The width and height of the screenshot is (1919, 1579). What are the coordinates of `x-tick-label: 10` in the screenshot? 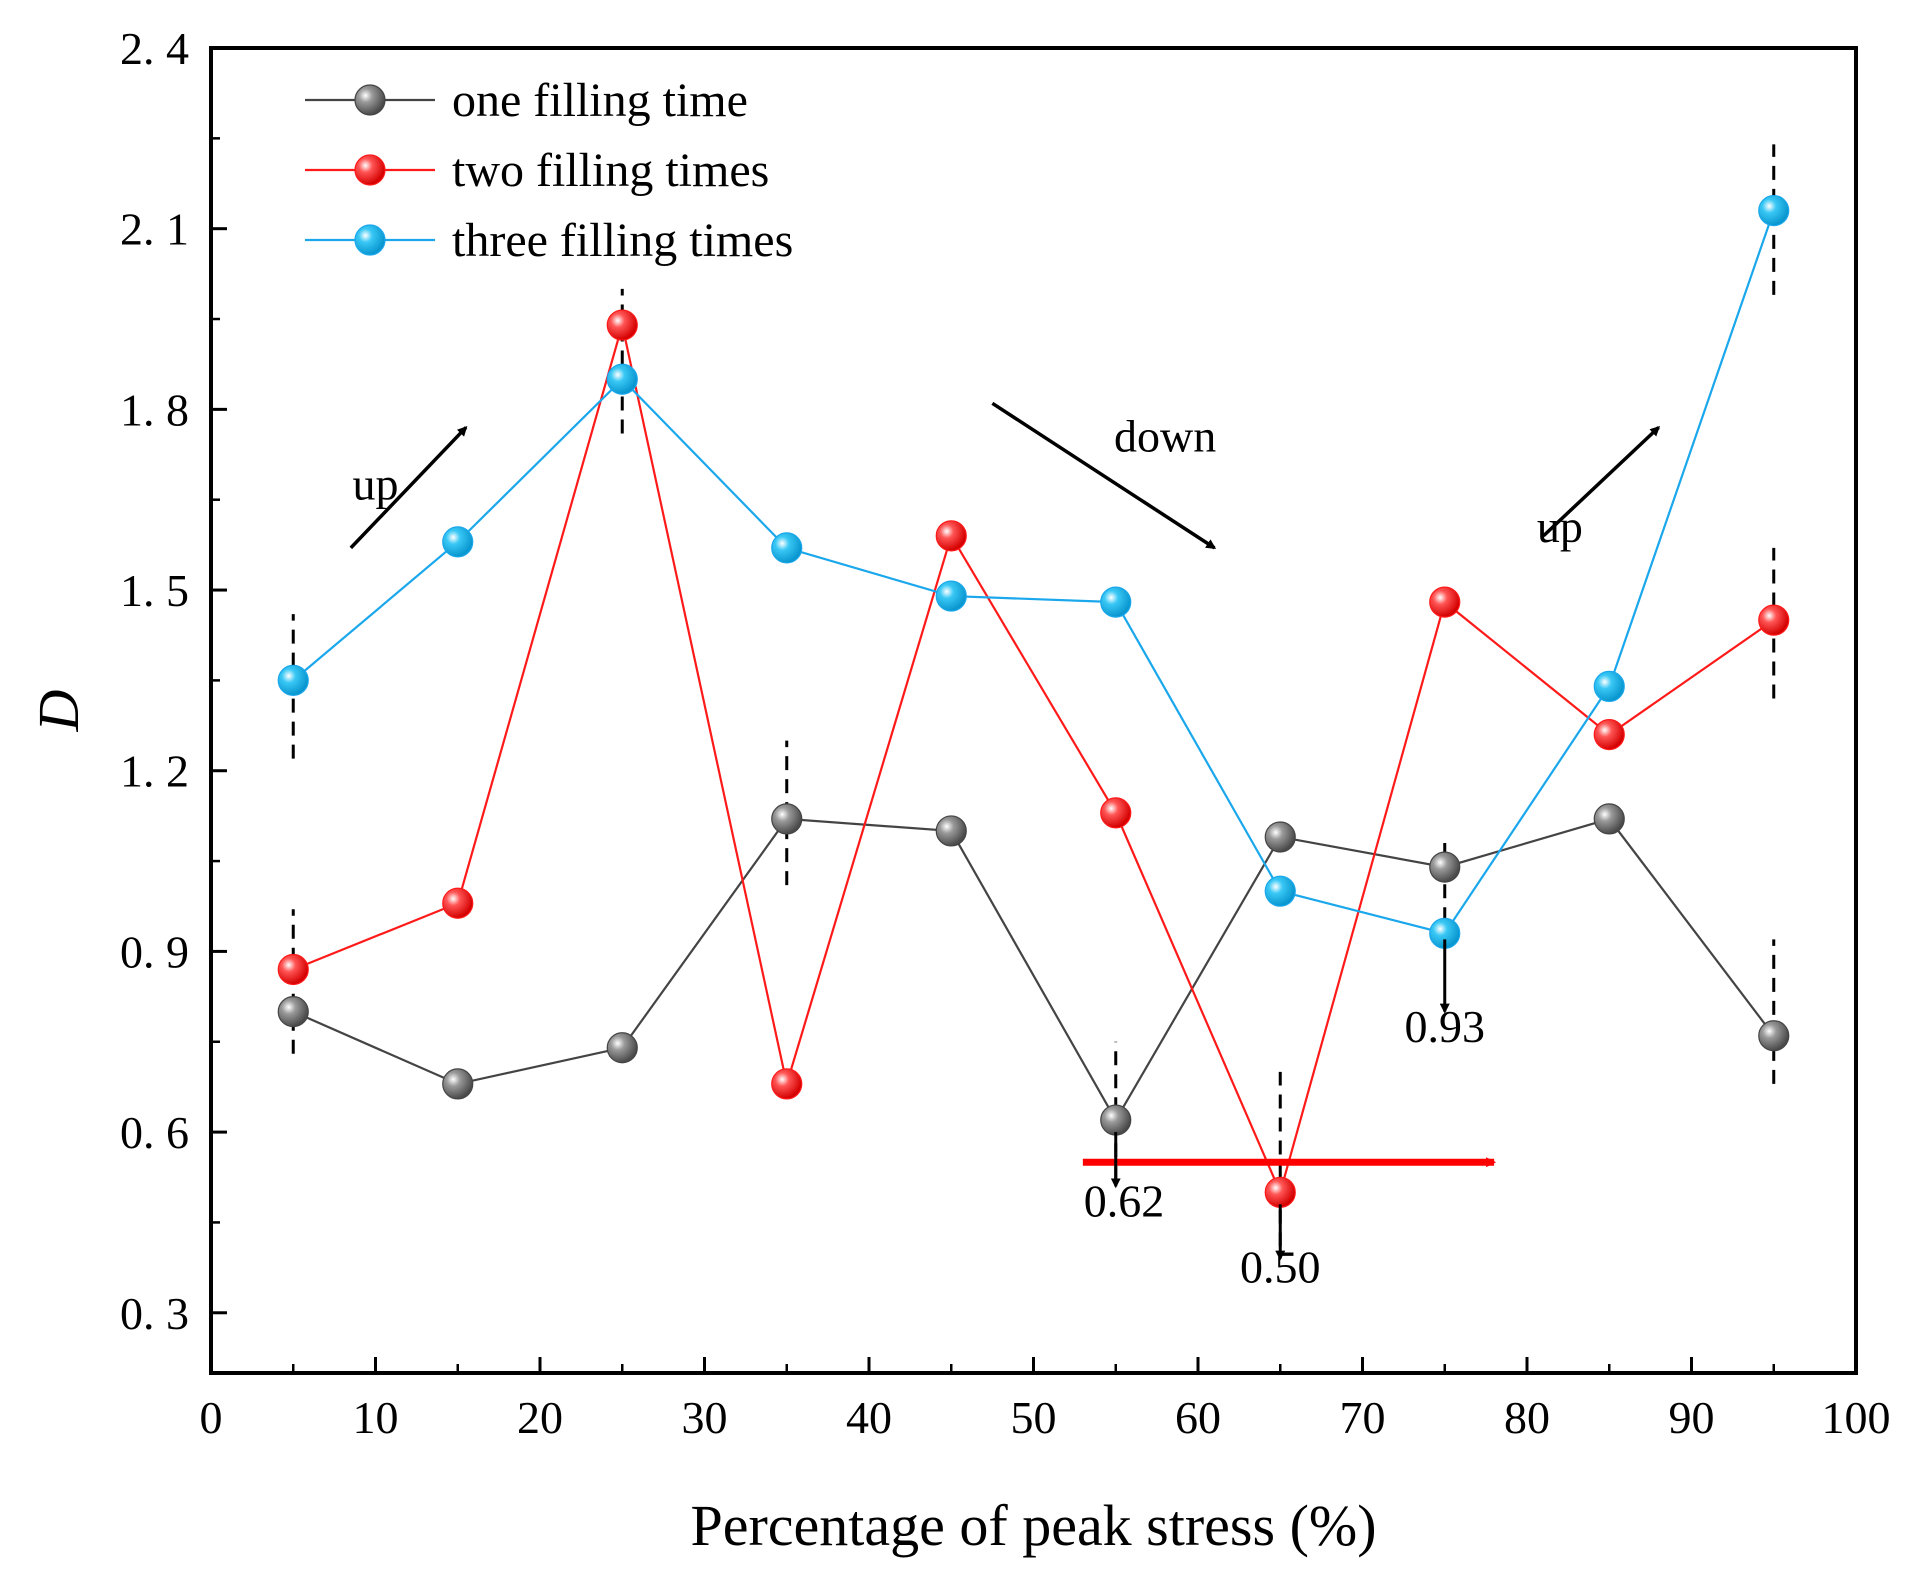 It's located at (376, 1417).